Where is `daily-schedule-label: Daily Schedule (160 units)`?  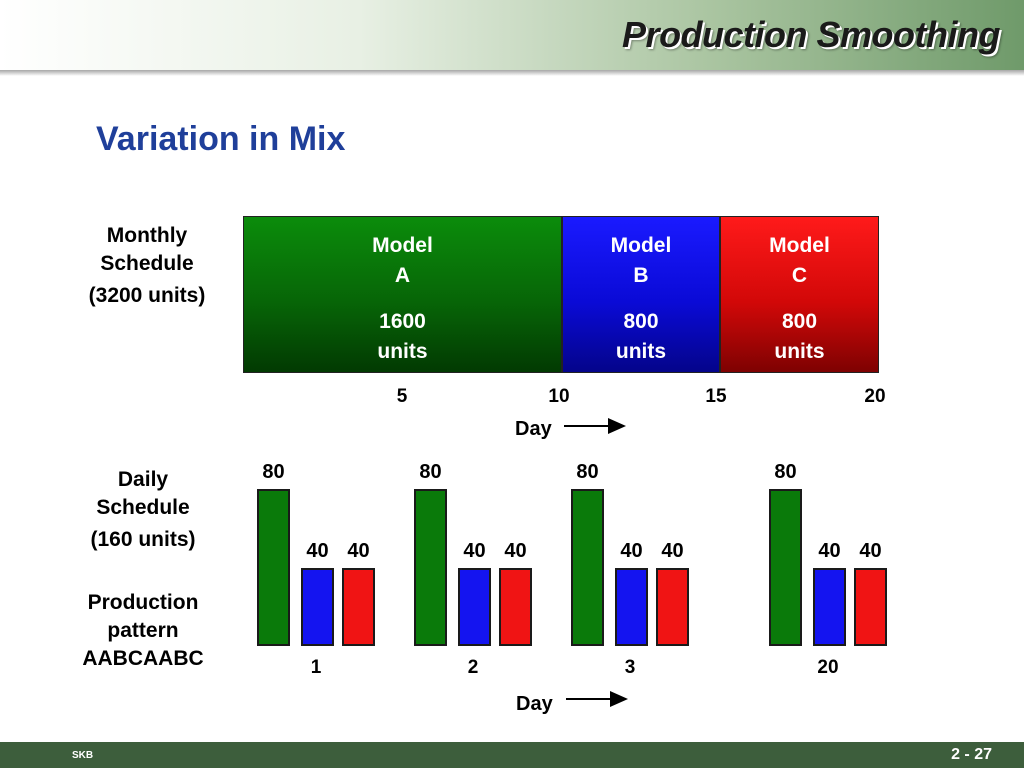
daily-schedule-label: Daily Schedule (160 units) is located at coordinates (143, 510).